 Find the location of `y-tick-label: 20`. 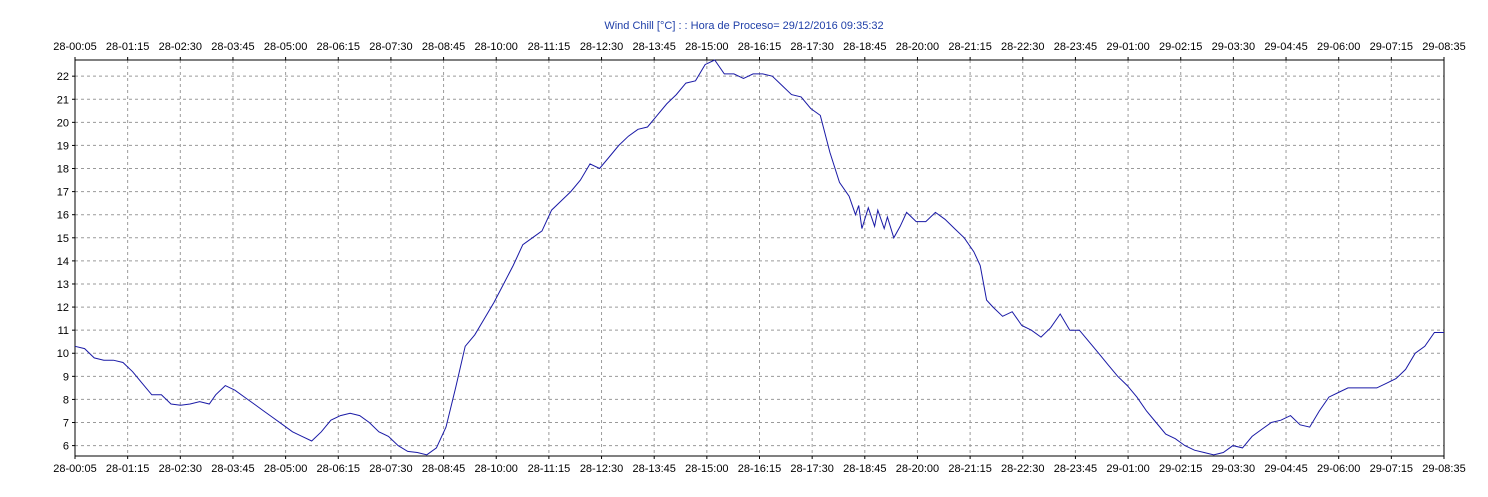

y-tick-label: 20 is located at coordinates (63, 123).